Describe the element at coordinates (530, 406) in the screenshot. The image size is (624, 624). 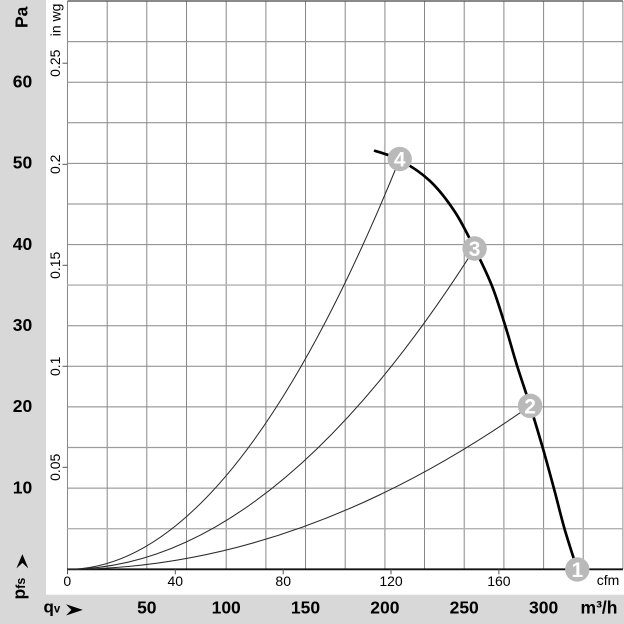
I see `svg-text: 2` at that location.